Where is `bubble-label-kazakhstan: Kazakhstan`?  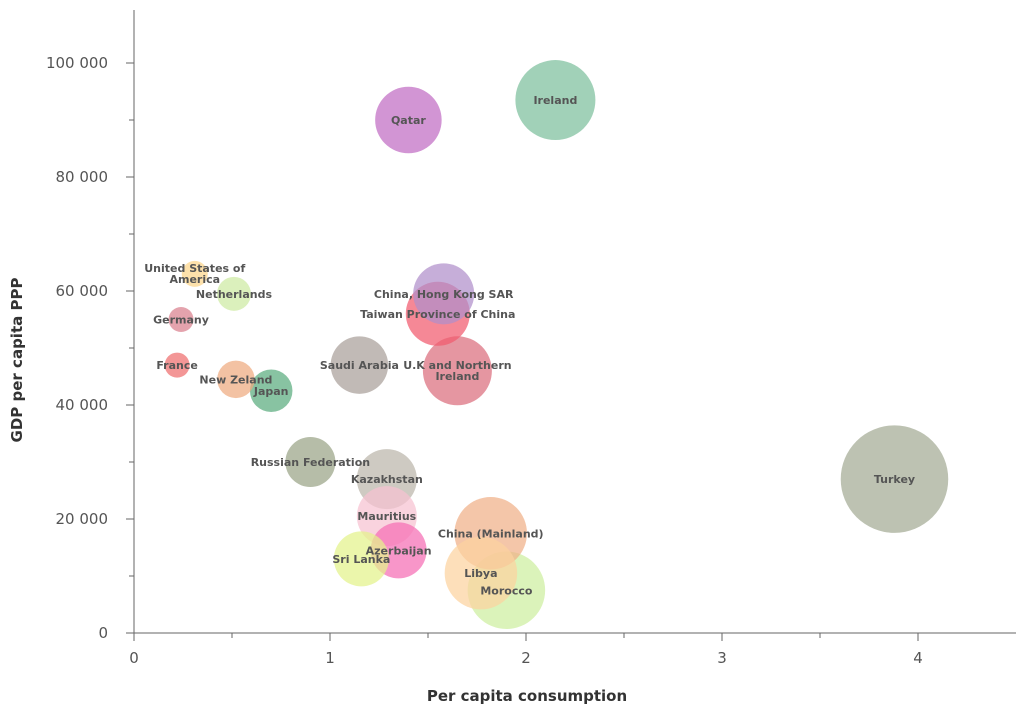
bubble-label-kazakhstan: Kazakhstan is located at coordinates (387, 479).